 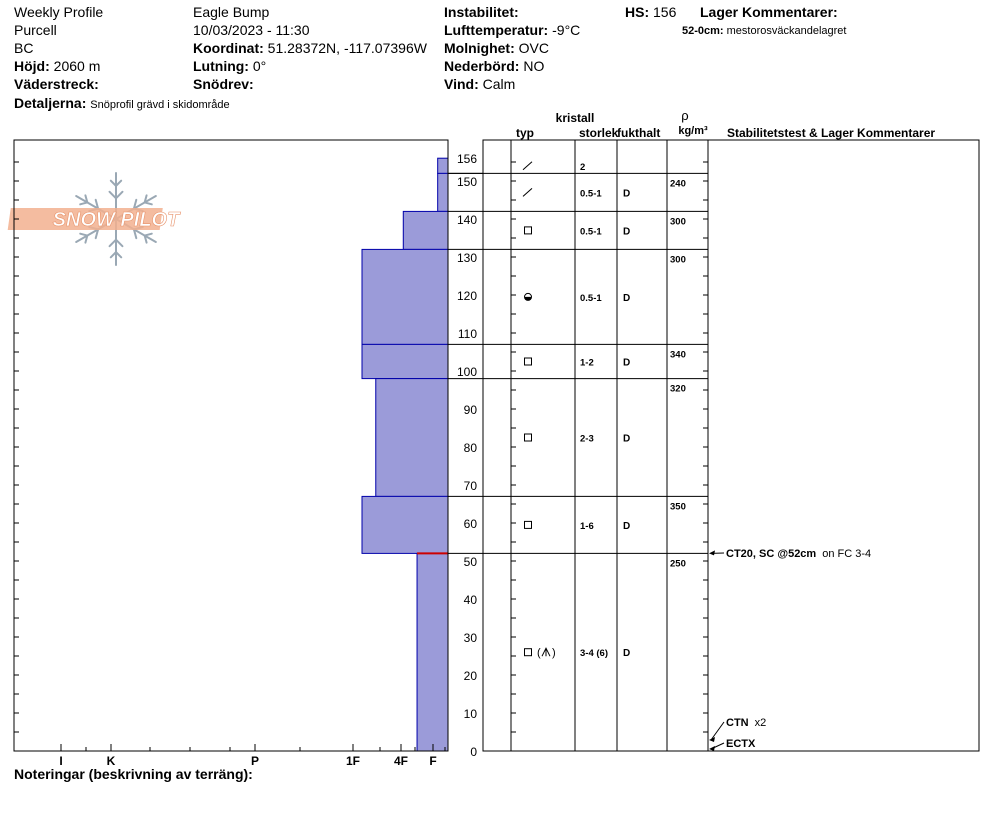 I want to click on crystal-group-header: kristall, so click(x=575, y=118).